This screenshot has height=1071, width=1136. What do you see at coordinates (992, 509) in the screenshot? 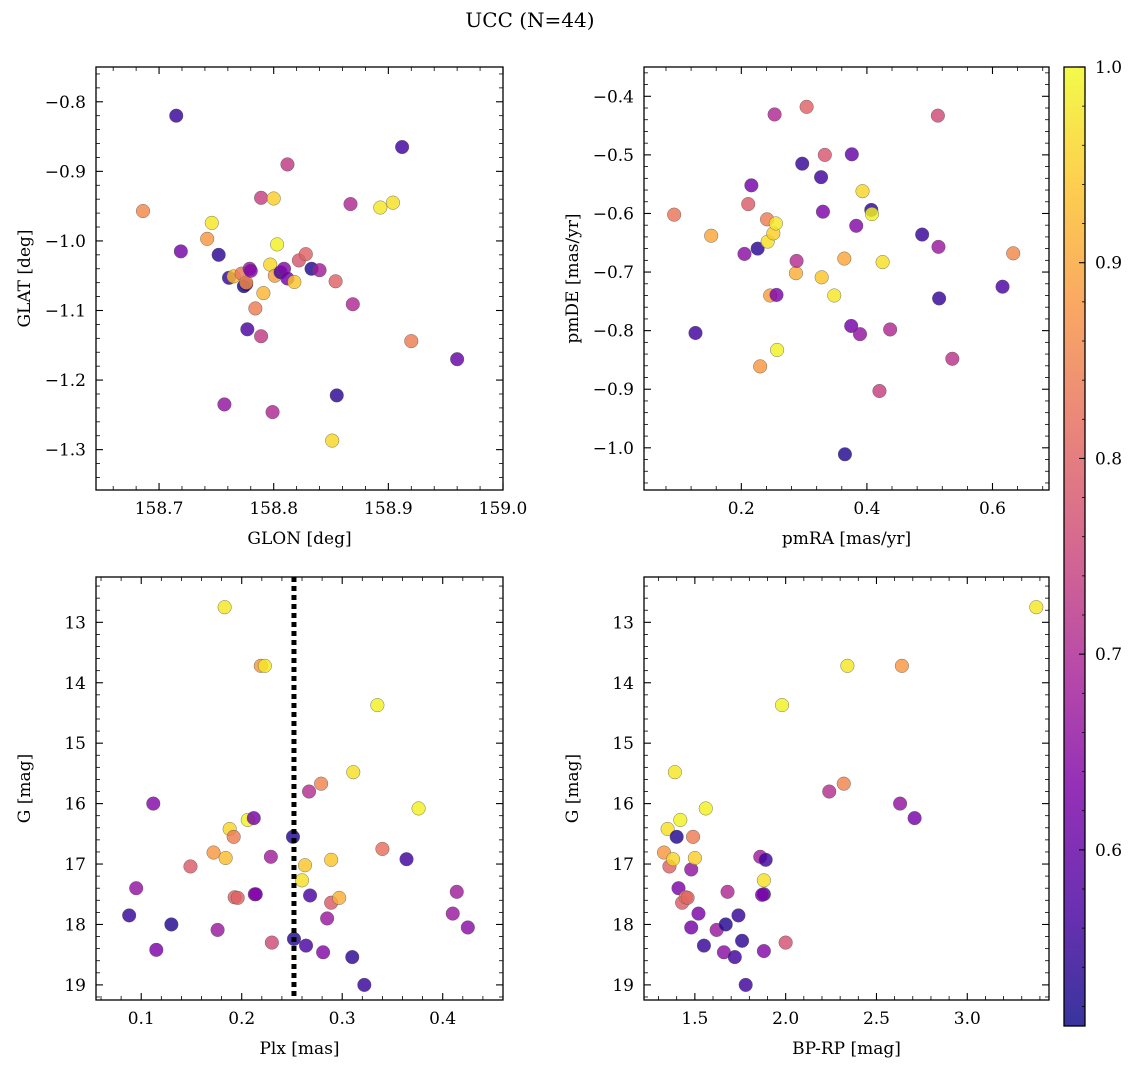
I see `x-tick-label: 0.6` at bounding box center [992, 509].